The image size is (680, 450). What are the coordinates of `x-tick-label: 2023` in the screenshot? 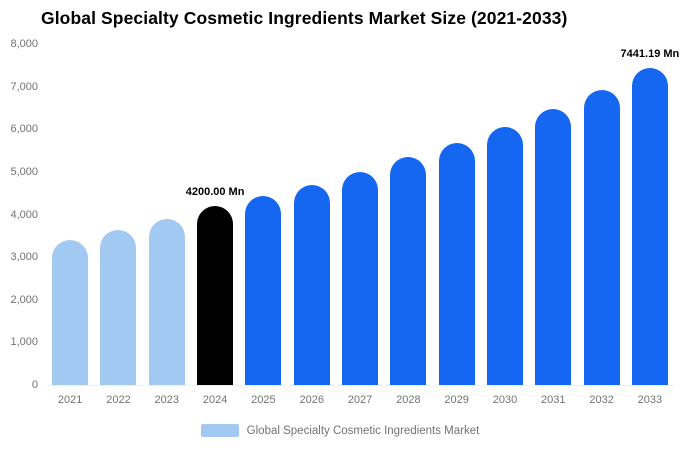 It's located at (167, 400).